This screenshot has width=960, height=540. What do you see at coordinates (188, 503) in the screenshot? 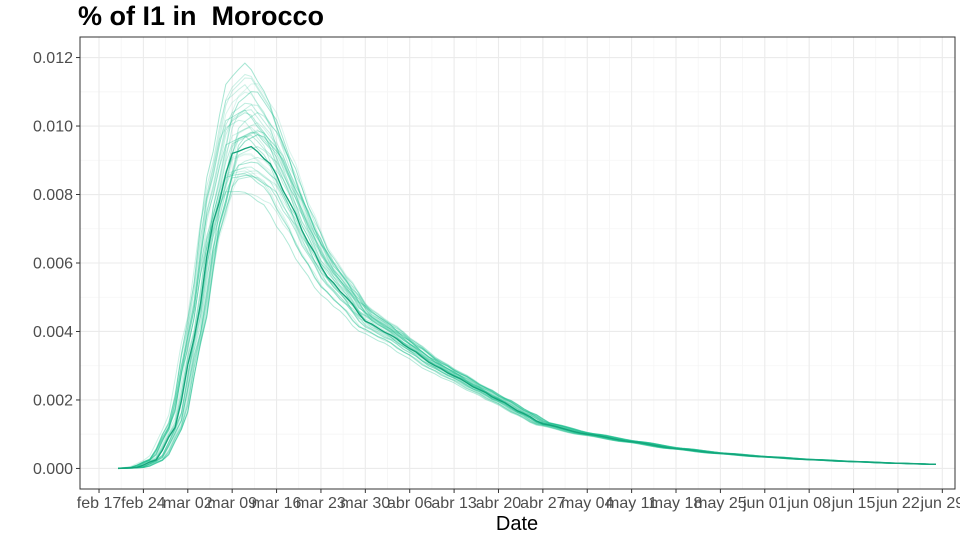
I see `x-tick-label: mar 02` at bounding box center [188, 503].